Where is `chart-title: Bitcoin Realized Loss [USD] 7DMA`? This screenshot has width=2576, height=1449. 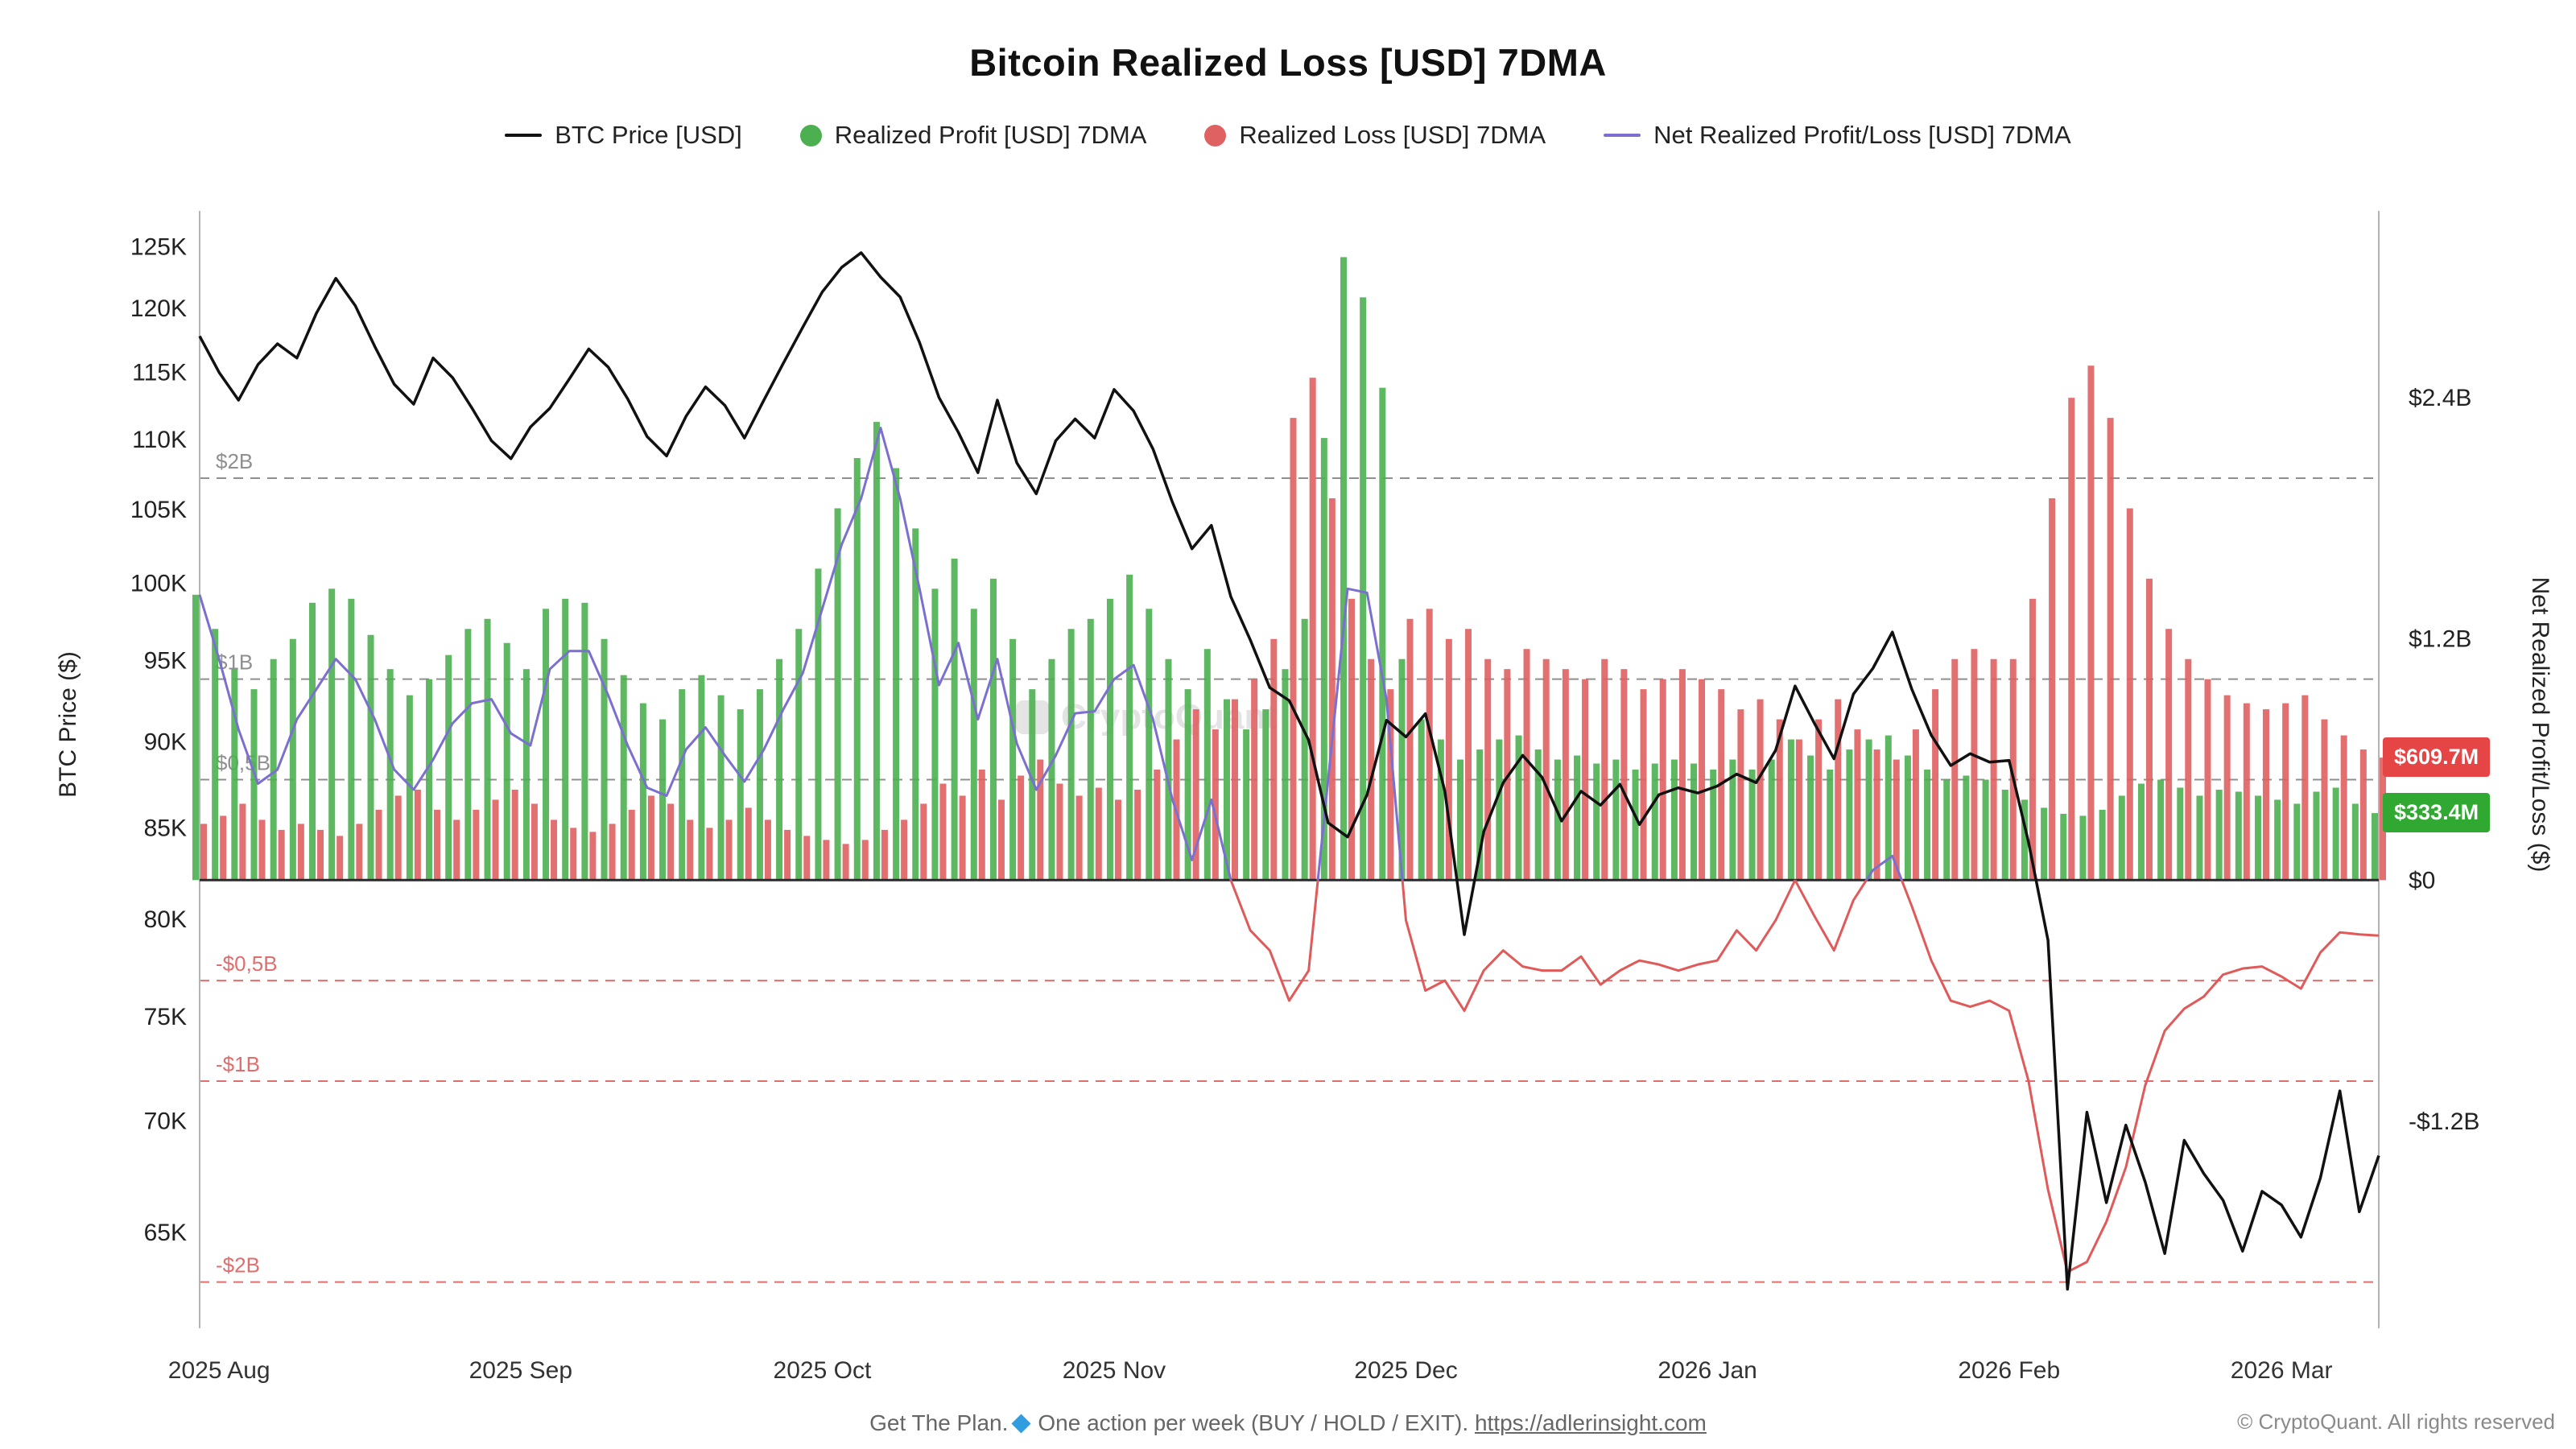
chart-title: Bitcoin Realized Loss [USD] 7DMA is located at coordinates (1288, 62).